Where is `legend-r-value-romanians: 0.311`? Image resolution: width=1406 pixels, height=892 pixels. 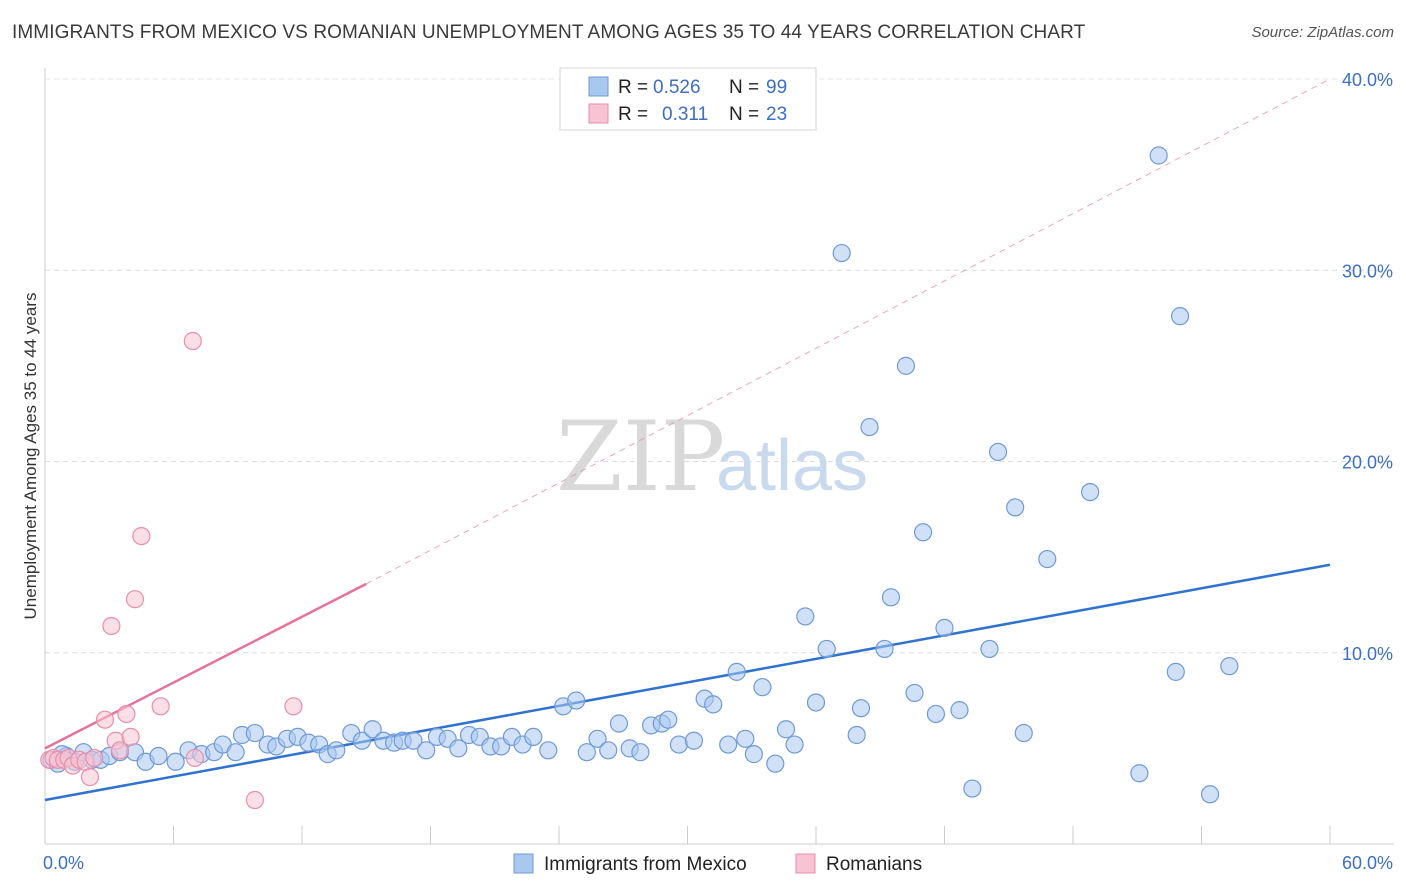 legend-r-value-romanians: 0.311 is located at coordinates (685, 114).